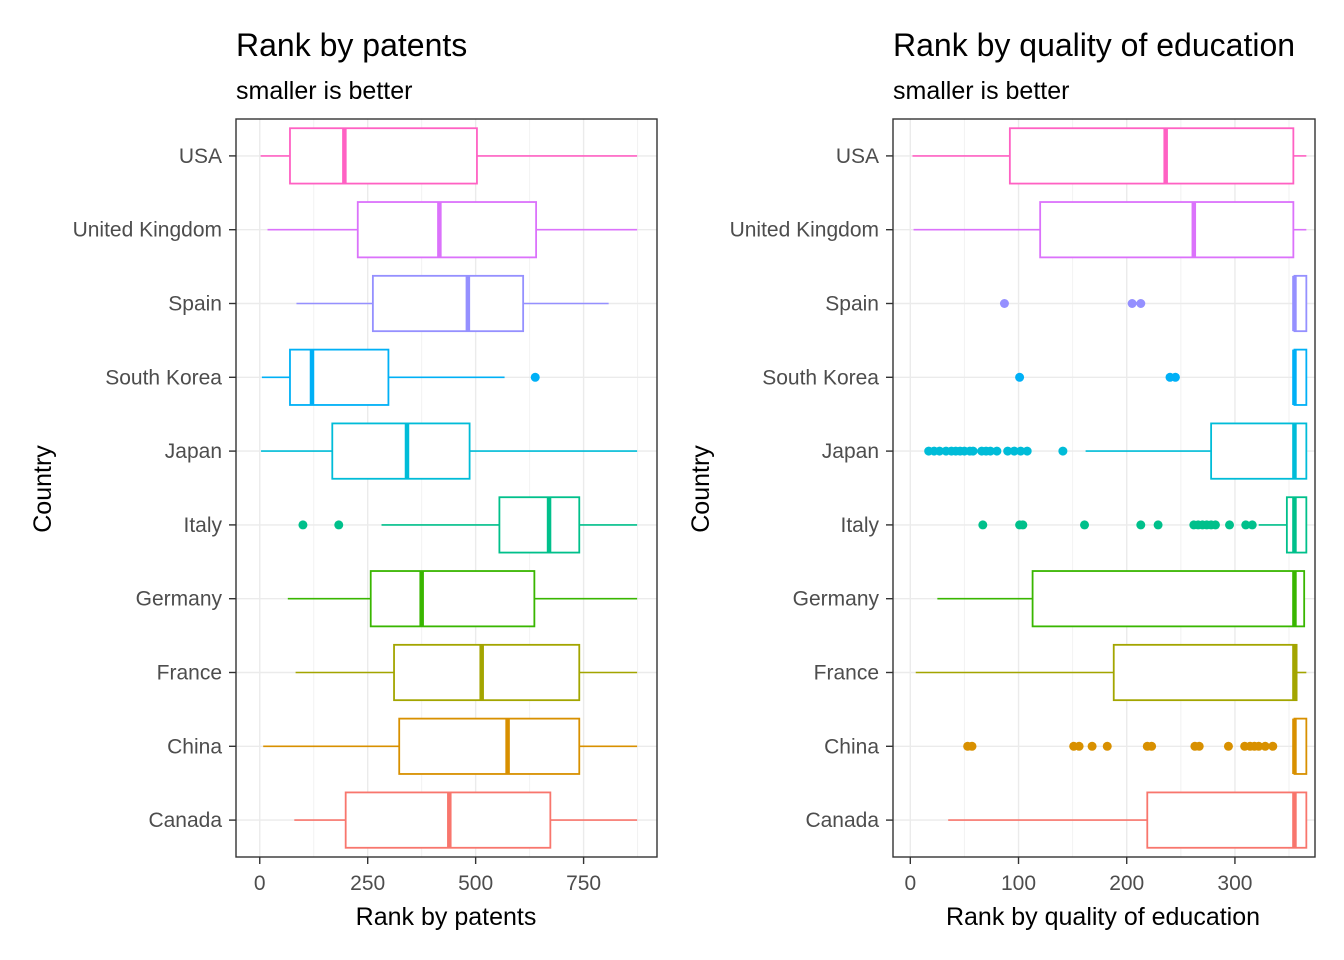 The image size is (1344, 960). Describe the element at coordinates (179, 599) in the screenshot. I see `y-tick-label: Germany` at that location.